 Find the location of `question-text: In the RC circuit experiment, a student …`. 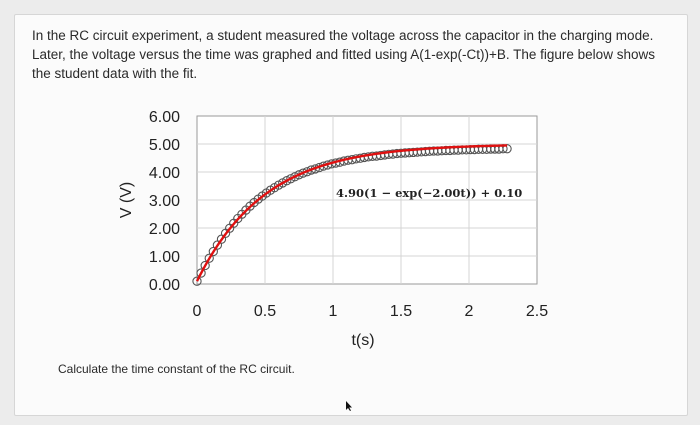

question-text: In the RC circuit experiment, a student … is located at coordinates (347, 54).